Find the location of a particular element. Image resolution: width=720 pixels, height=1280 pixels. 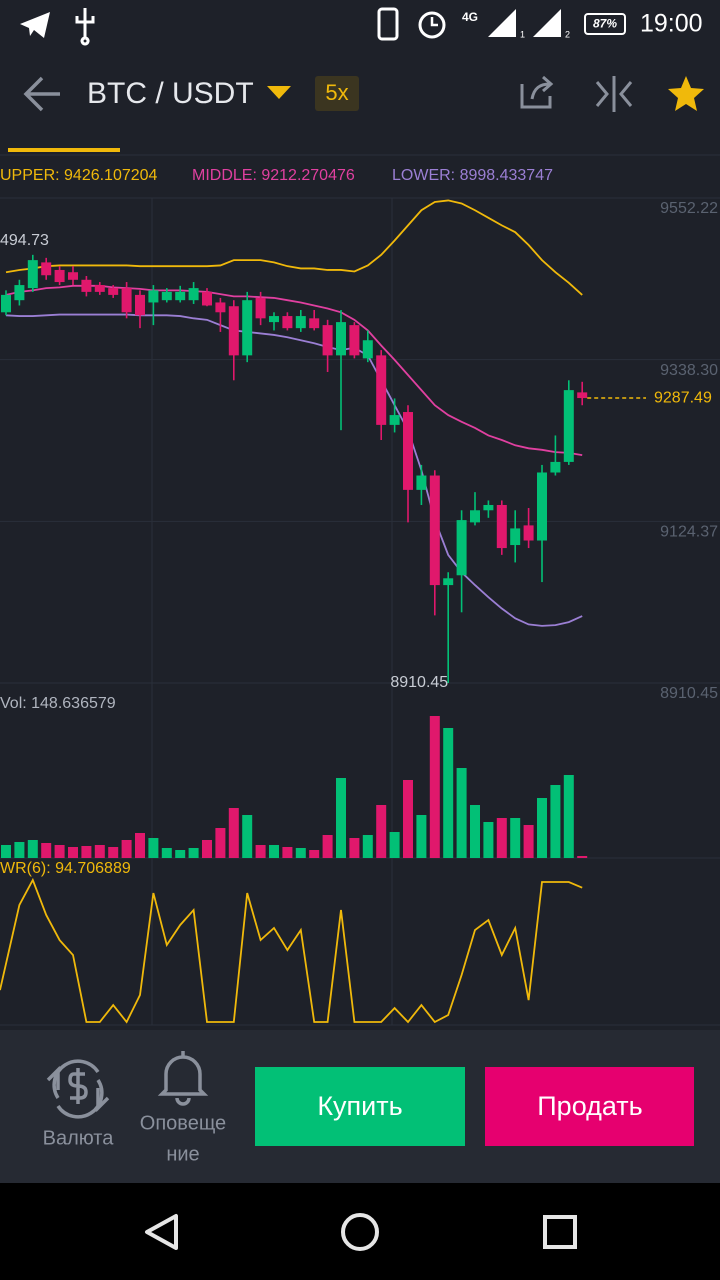

nav-recents is located at coordinates (560, 1232).